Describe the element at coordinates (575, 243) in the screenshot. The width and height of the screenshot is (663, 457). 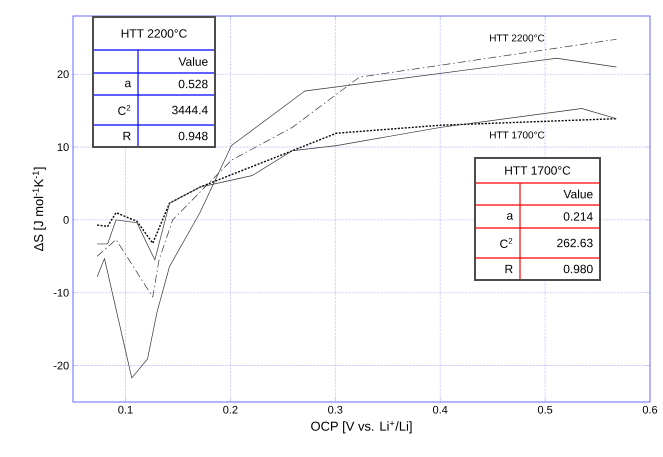
I see `annotation: 262.63` at that location.